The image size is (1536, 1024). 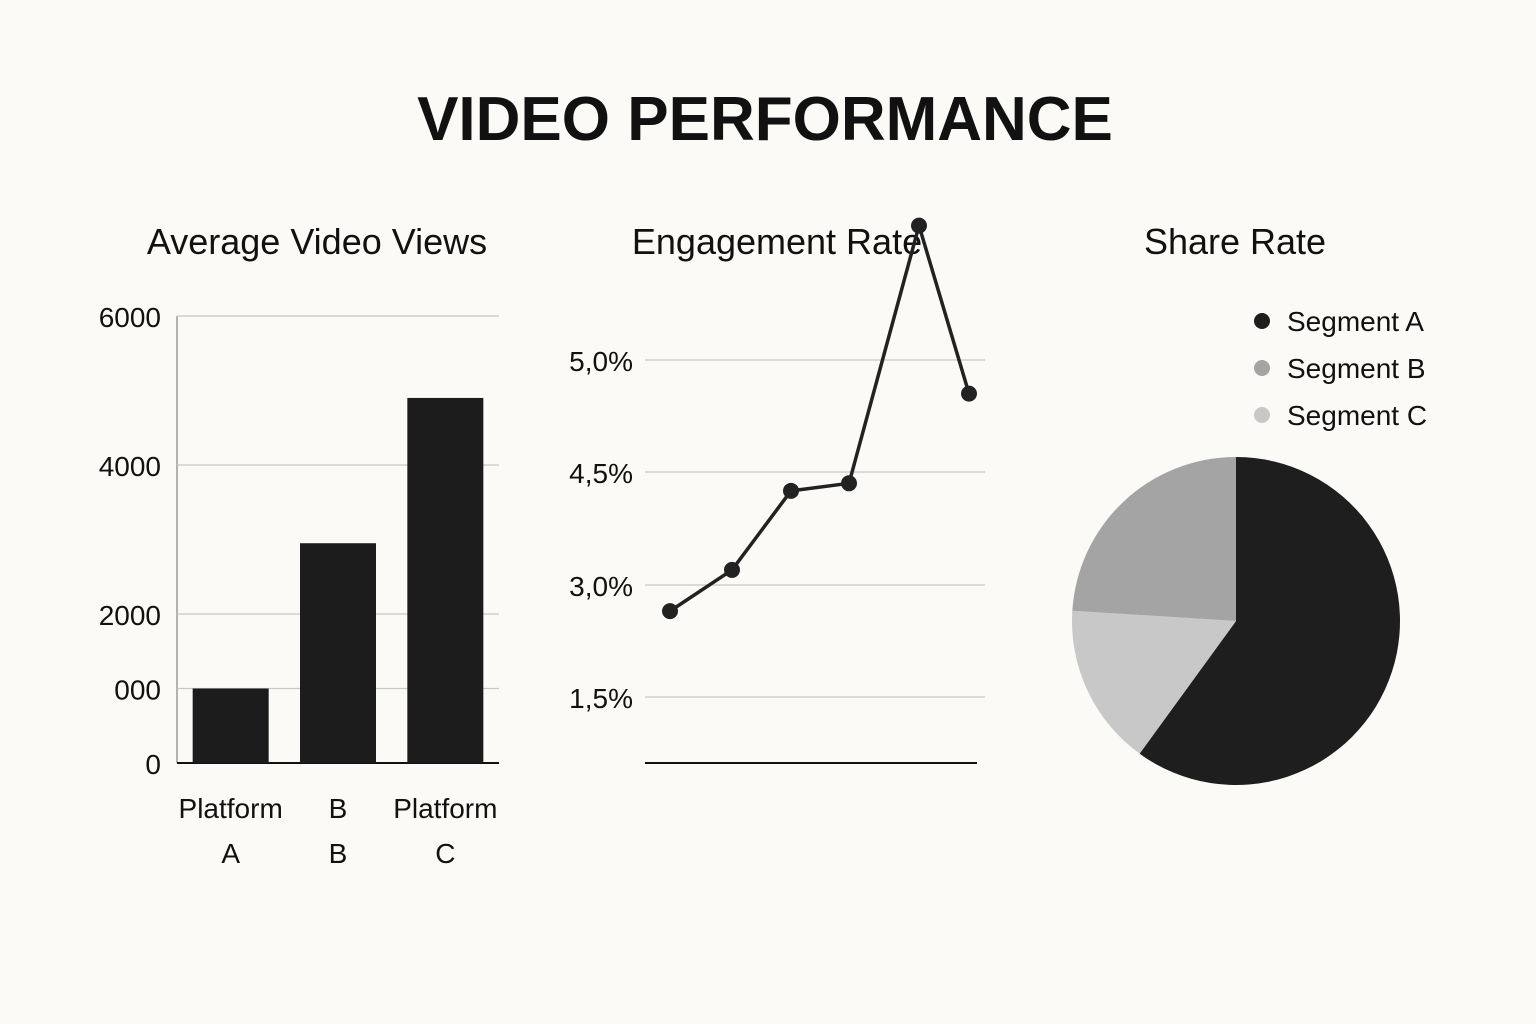 I want to click on y-tick-label: 1,5%, so click(x=601, y=698).